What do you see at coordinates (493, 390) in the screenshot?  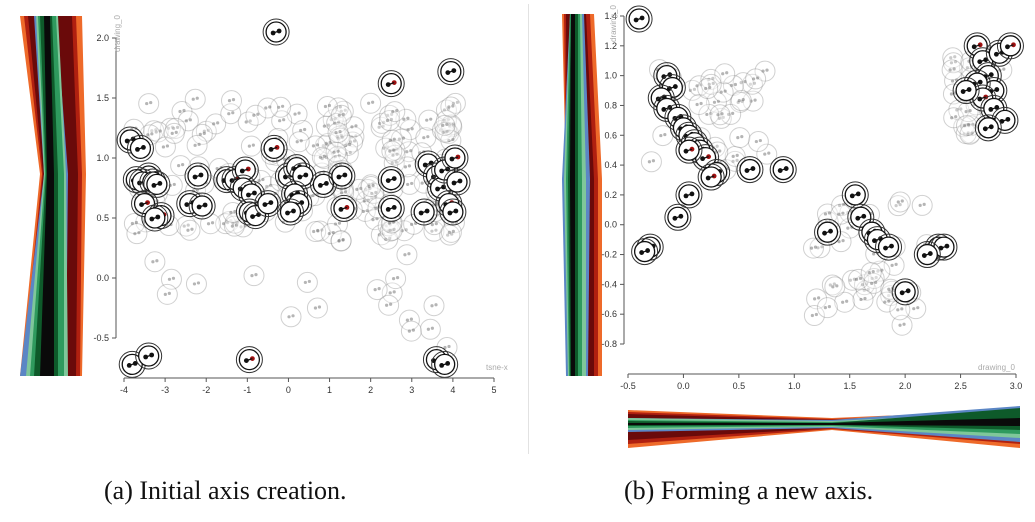 I see `x-tick-label: 5` at bounding box center [493, 390].